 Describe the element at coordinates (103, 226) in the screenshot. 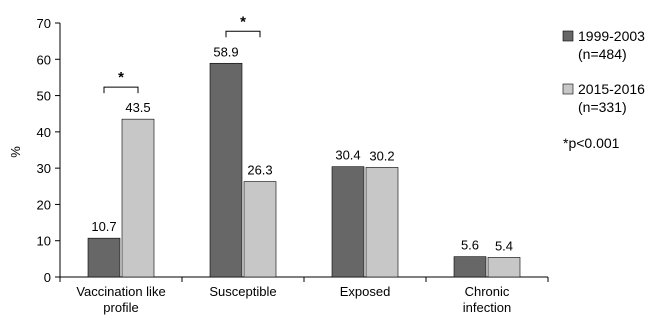

I see `data-label: 10.7` at that location.